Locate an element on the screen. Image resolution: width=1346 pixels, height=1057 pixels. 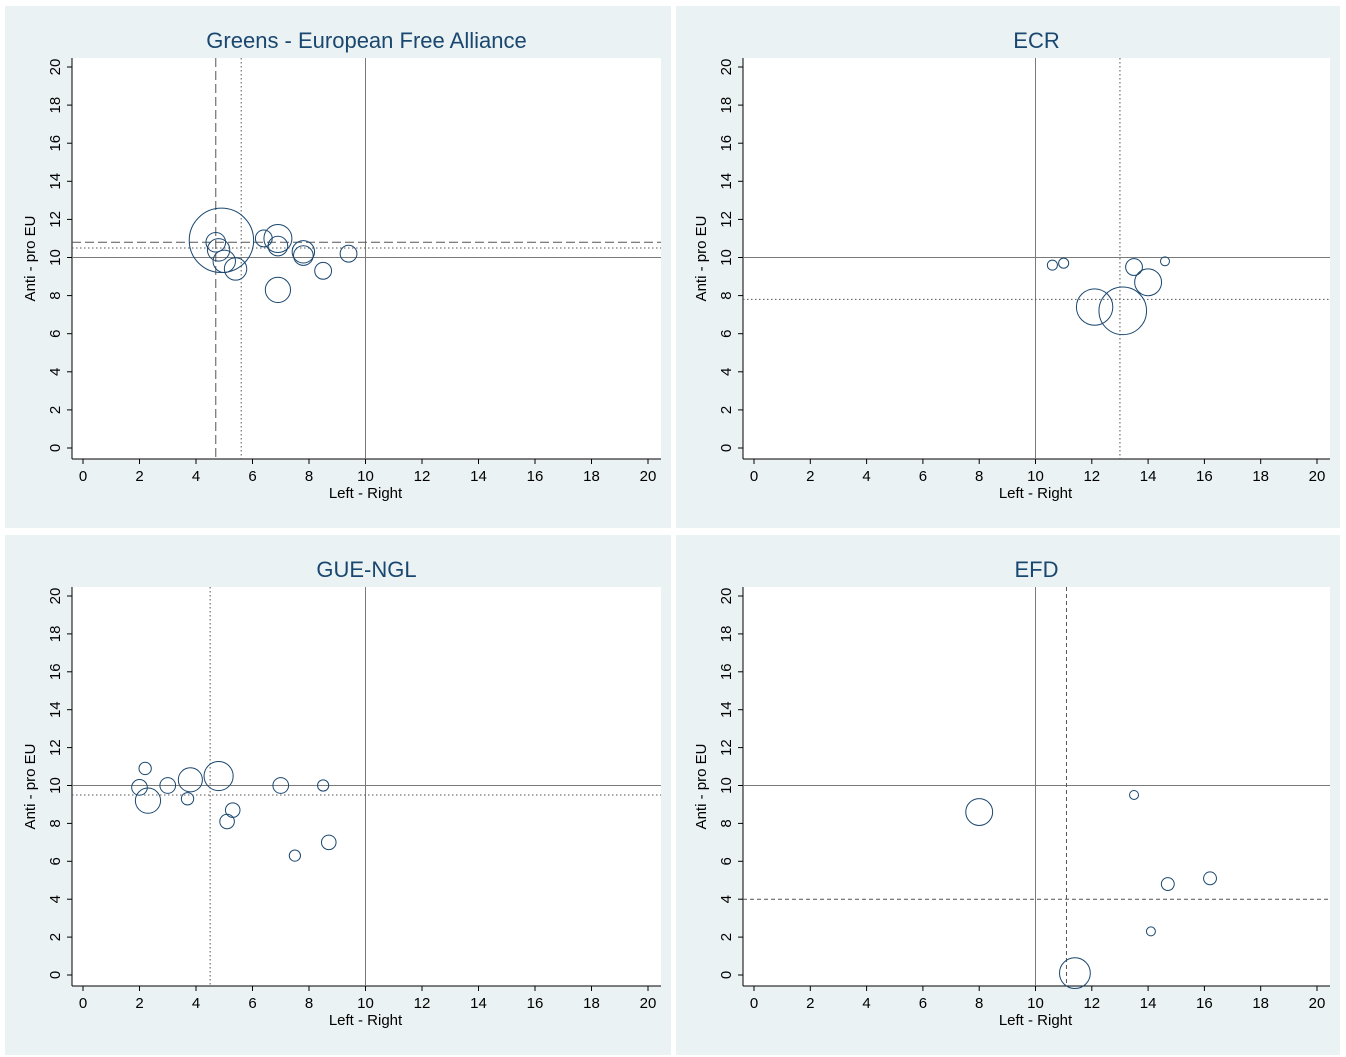
x-tick-label: 8 is located at coordinates (979, 476).